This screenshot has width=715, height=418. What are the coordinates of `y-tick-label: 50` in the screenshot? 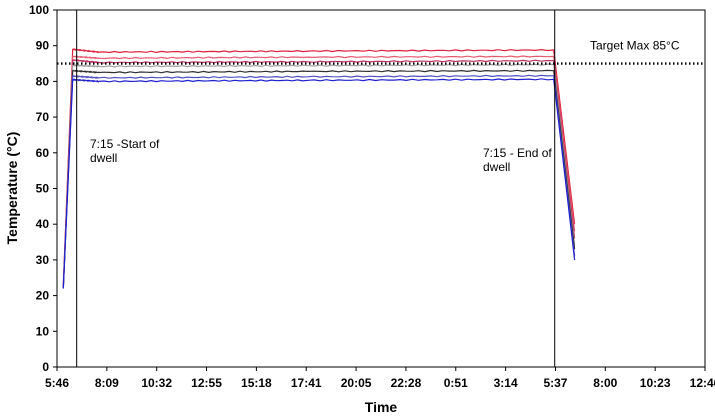 It's located at (43, 189).